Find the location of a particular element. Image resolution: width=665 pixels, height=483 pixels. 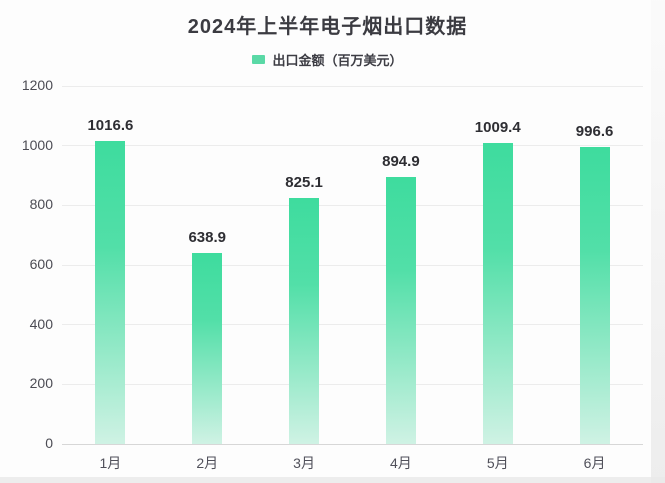

bar-1月 is located at coordinates (110, 292).